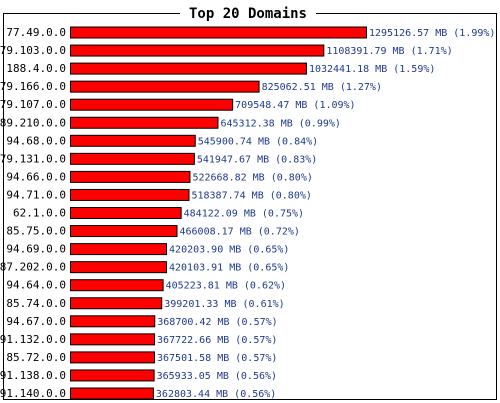  Describe the element at coordinates (217, 376) in the screenshot. I see `value-label: 365933.05 MB (0.56%)` at that location.